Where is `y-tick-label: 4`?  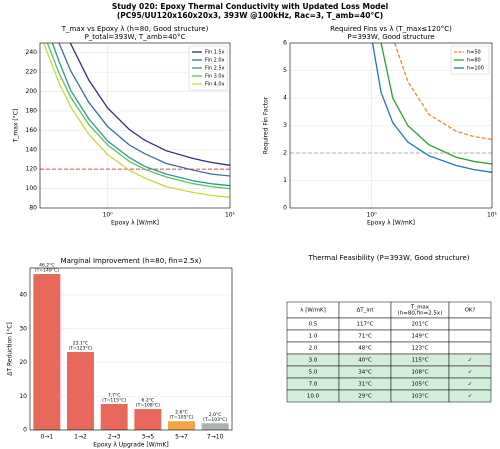
y-tick-label: 4 is located at coordinates (285, 98).